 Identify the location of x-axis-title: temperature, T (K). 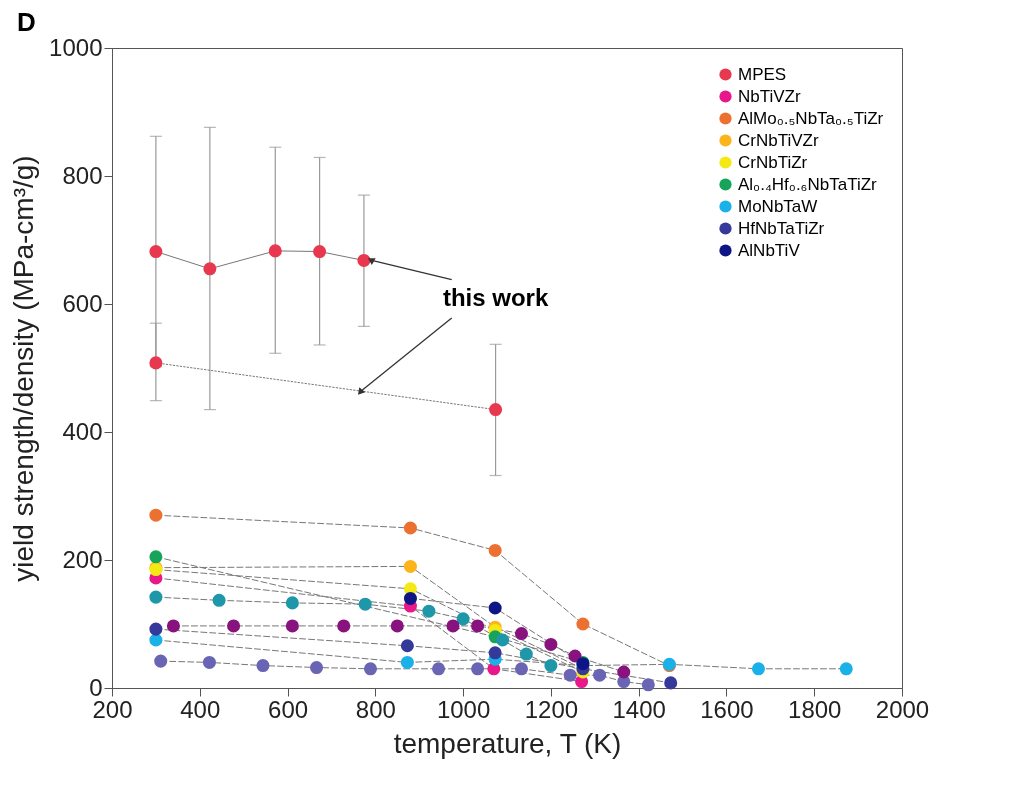
(507, 743).